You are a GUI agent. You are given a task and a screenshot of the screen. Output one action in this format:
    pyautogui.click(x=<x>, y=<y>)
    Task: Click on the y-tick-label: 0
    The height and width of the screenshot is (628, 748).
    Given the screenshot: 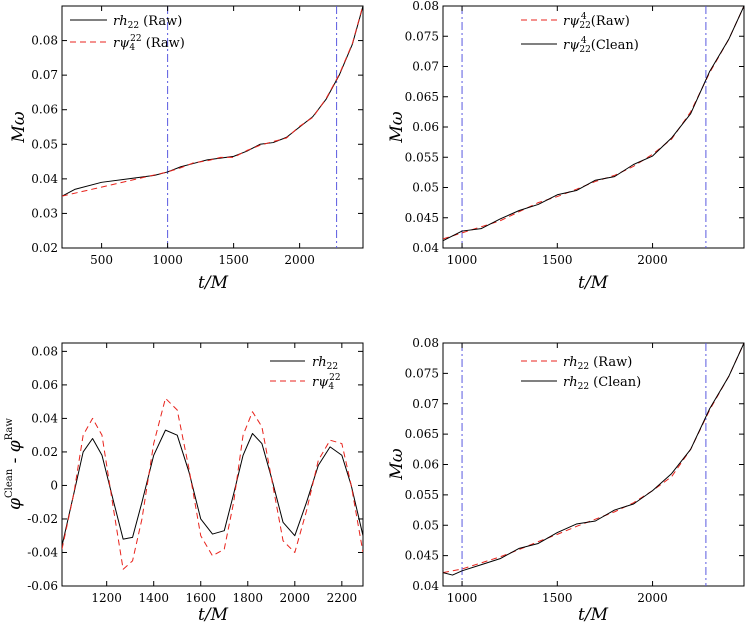 What is the action you would take?
    pyautogui.click(x=54, y=485)
    